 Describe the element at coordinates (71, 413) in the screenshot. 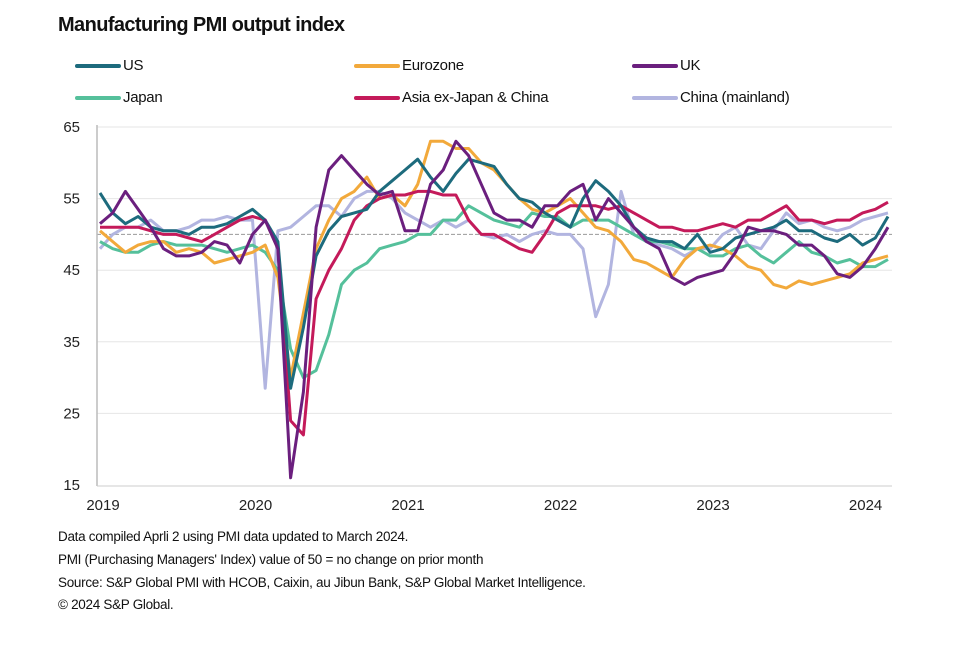

I see `y-tick-label: 25` at that location.